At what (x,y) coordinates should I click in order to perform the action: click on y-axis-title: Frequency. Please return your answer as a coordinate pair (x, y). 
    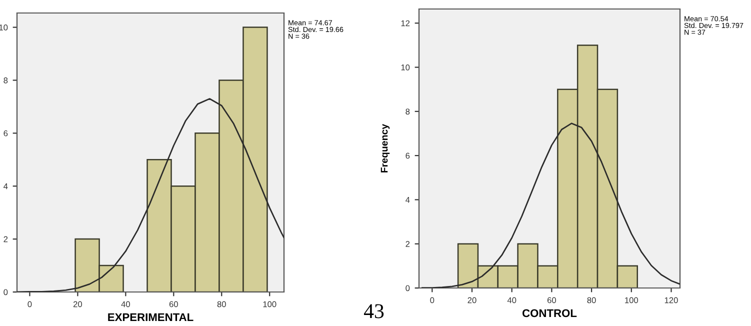
    Looking at the image, I should click on (385, 148).